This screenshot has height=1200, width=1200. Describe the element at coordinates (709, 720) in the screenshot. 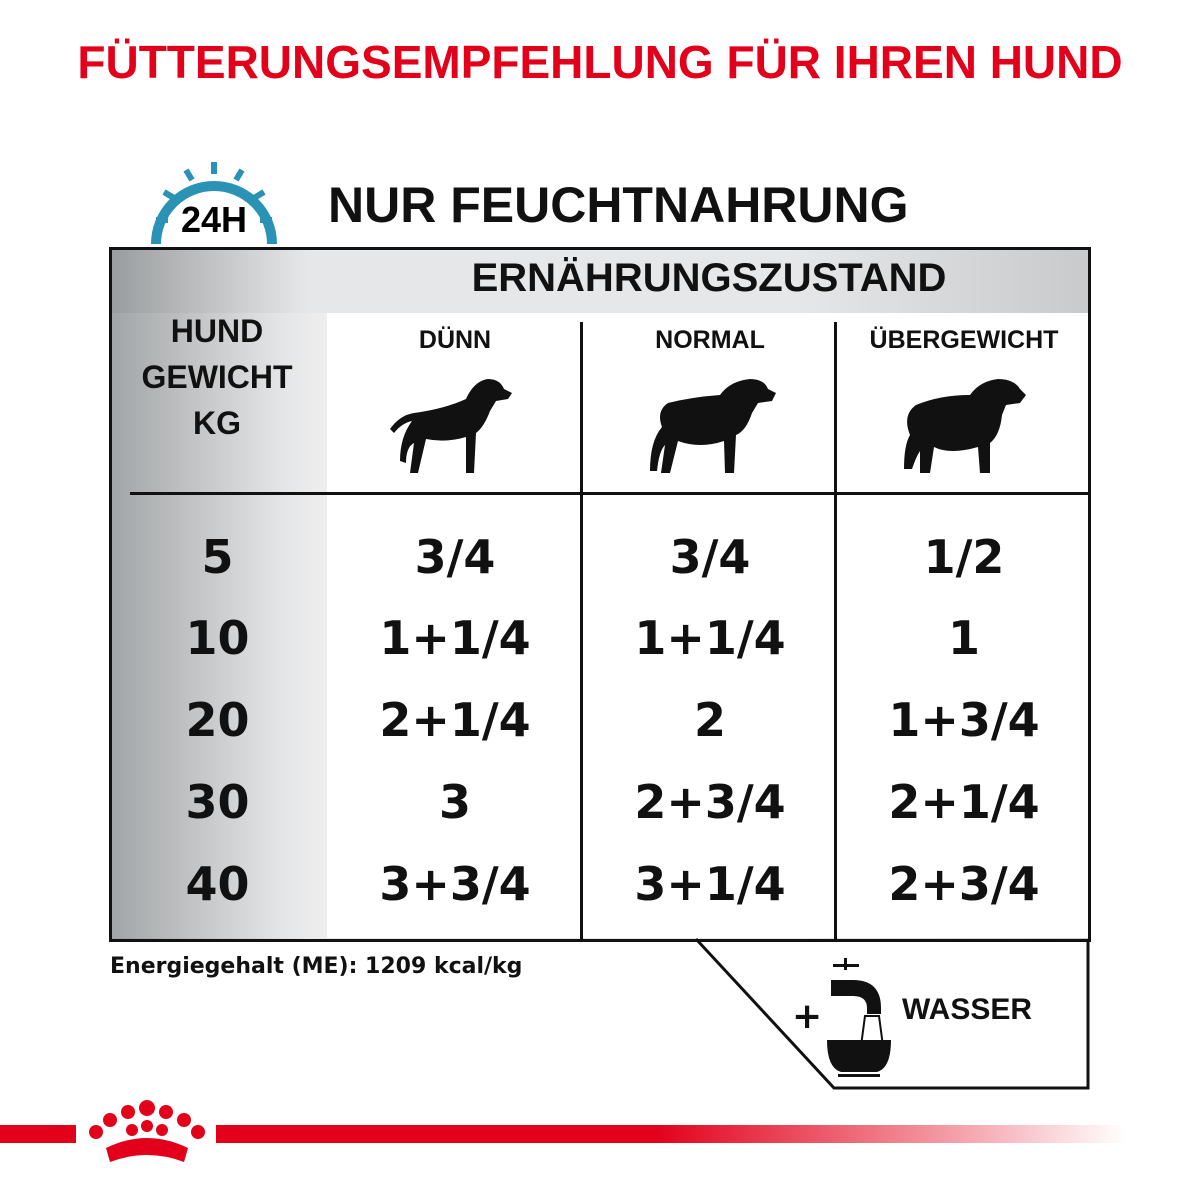

I see `portion-cell: 2` at that location.